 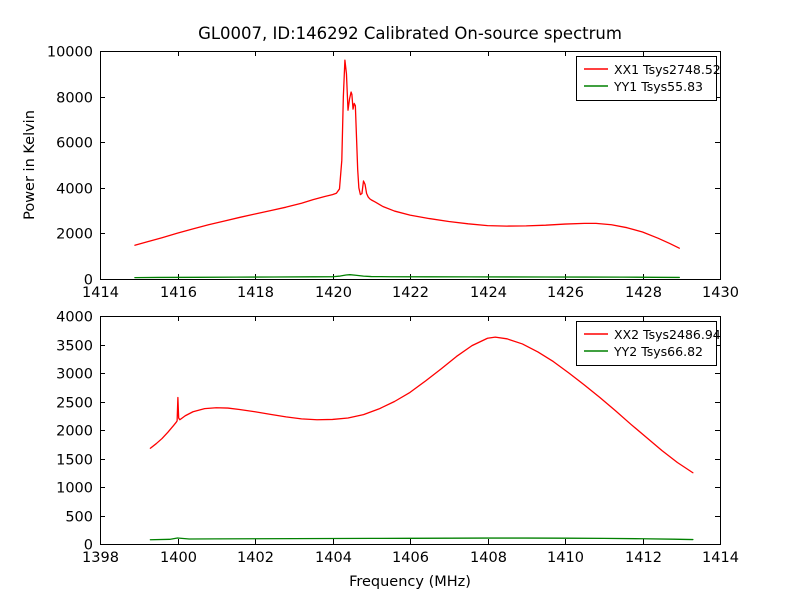 I want to click on x-tick-label: 1400, so click(x=178, y=558).